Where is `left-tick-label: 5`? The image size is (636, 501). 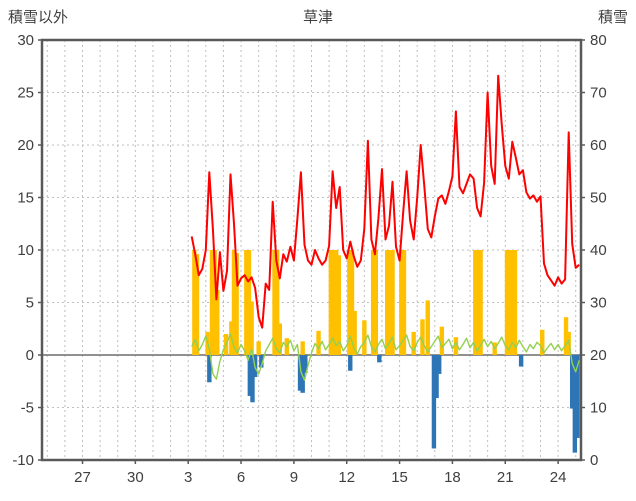 left-tick-label: 5 is located at coordinates (30, 303).